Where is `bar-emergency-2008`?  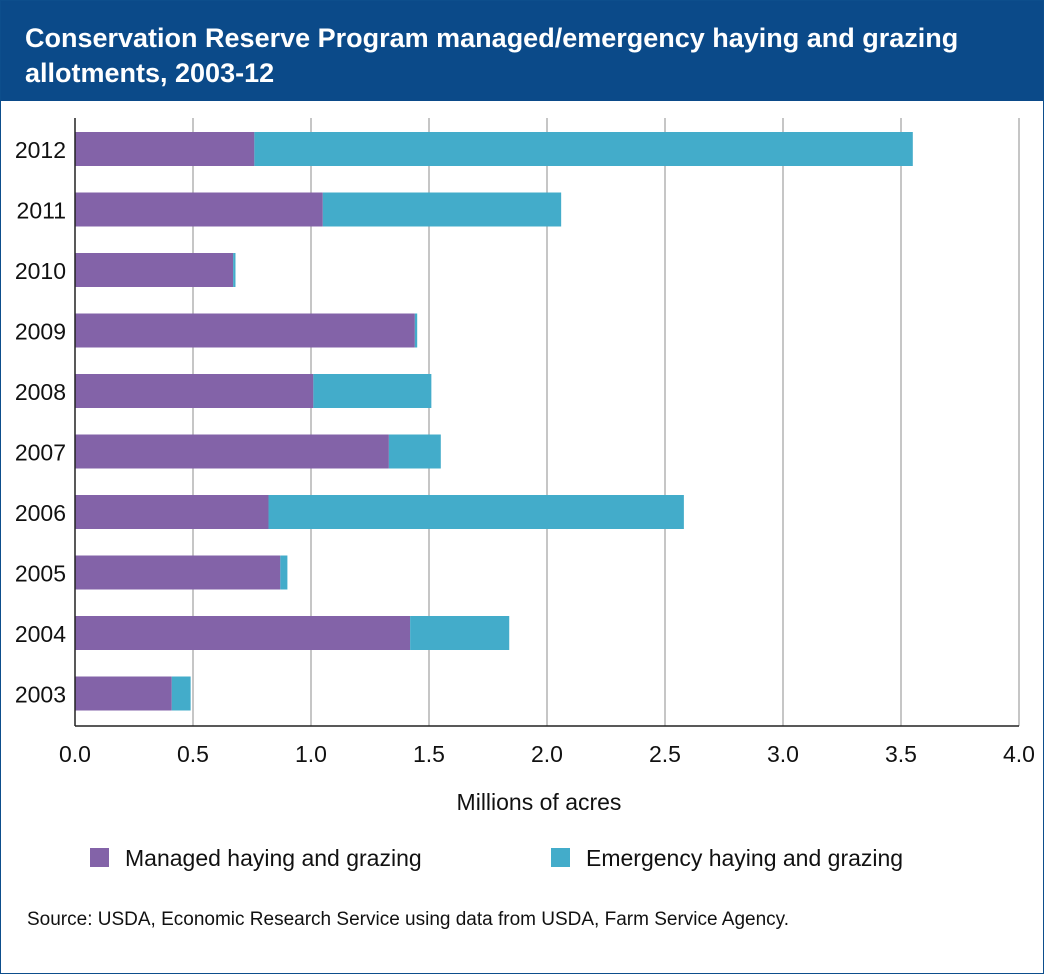 bar-emergency-2008 is located at coordinates (372, 391).